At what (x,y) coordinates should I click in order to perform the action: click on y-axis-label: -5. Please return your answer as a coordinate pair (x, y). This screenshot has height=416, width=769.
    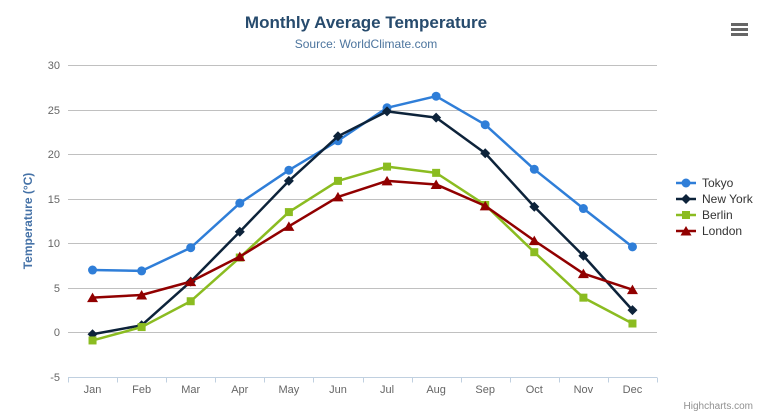
    Looking at the image, I should click on (55, 378).